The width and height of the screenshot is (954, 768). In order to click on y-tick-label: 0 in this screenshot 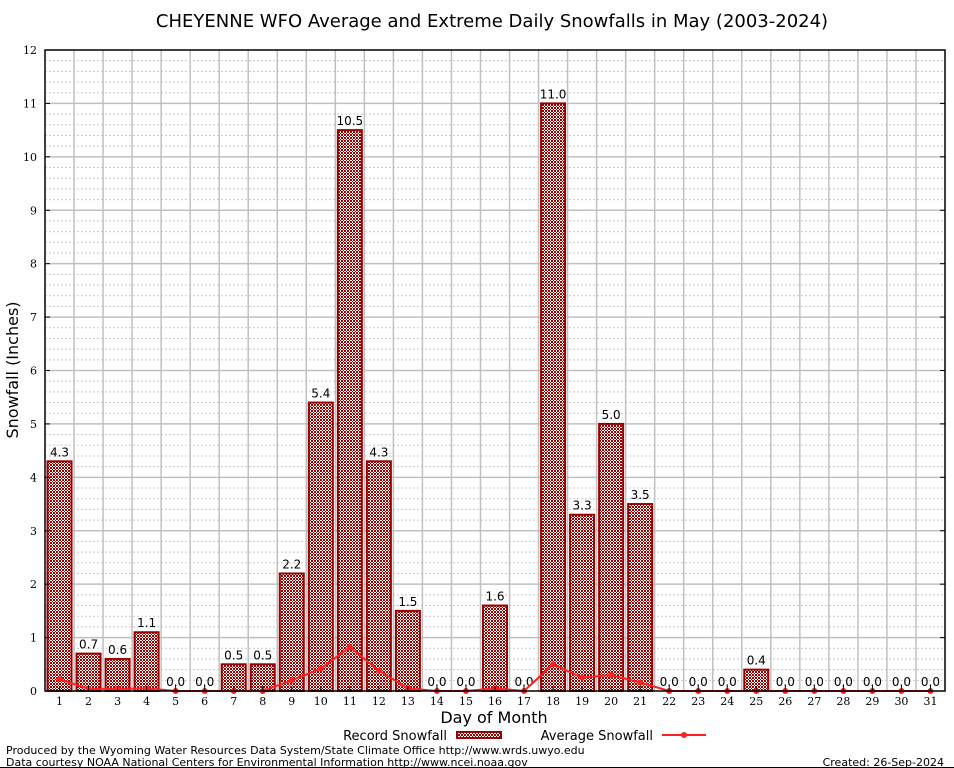, I will do `click(33, 691)`.